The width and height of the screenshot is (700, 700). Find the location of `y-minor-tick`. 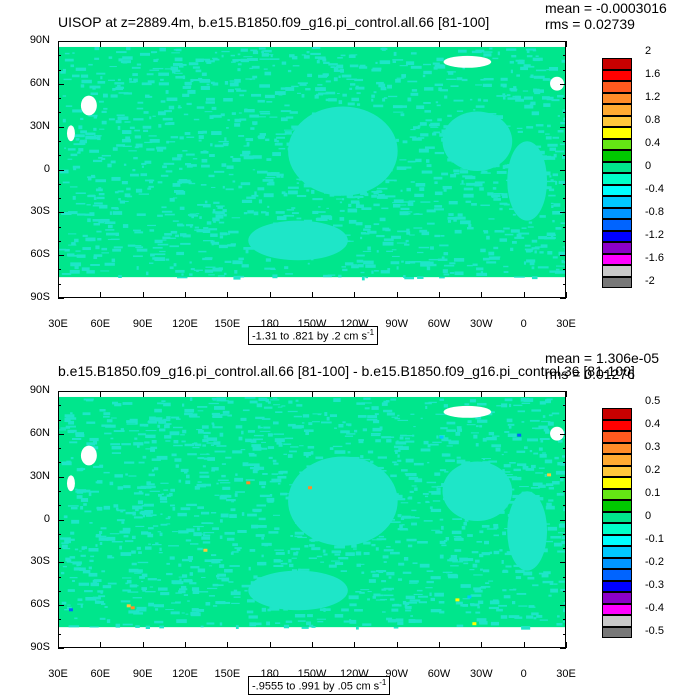

y-minor-tick is located at coordinates (59, 84).